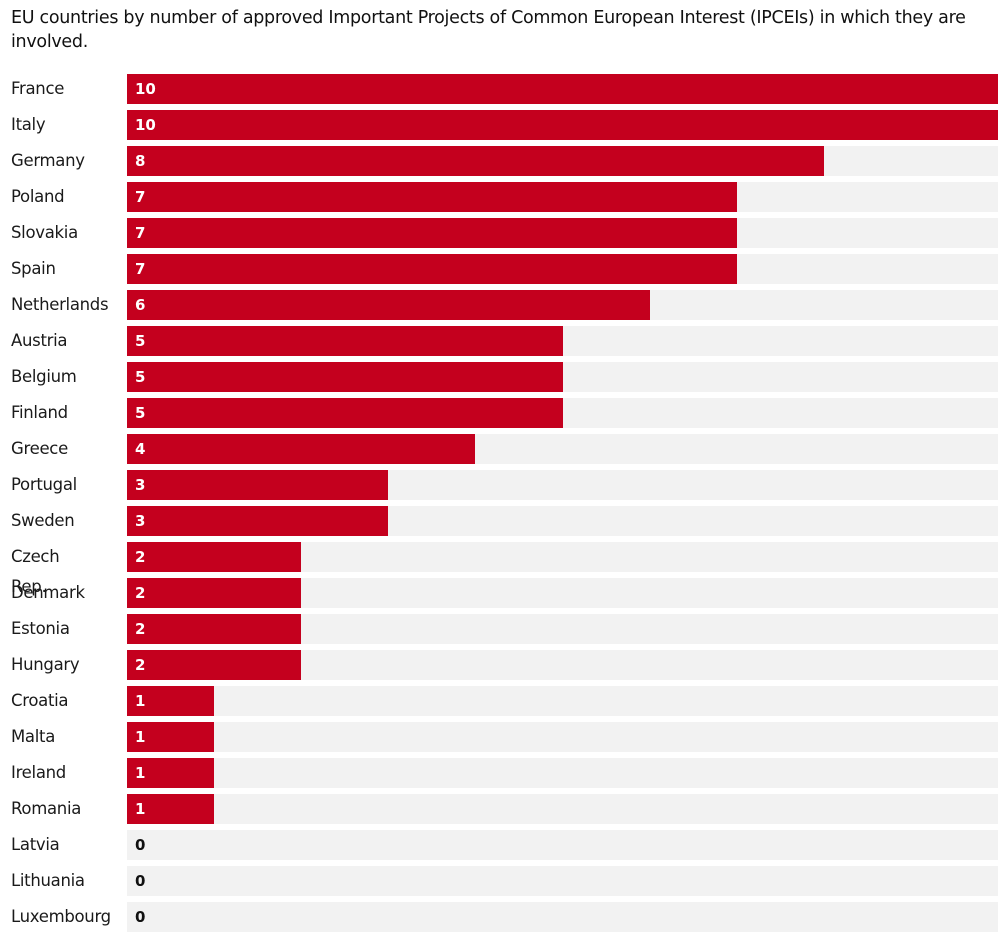 The height and width of the screenshot is (935, 1006). What do you see at coordinates (35, 844) in the screenshot?
I see `category-label: Latvia` at bounding box center [35, 844].